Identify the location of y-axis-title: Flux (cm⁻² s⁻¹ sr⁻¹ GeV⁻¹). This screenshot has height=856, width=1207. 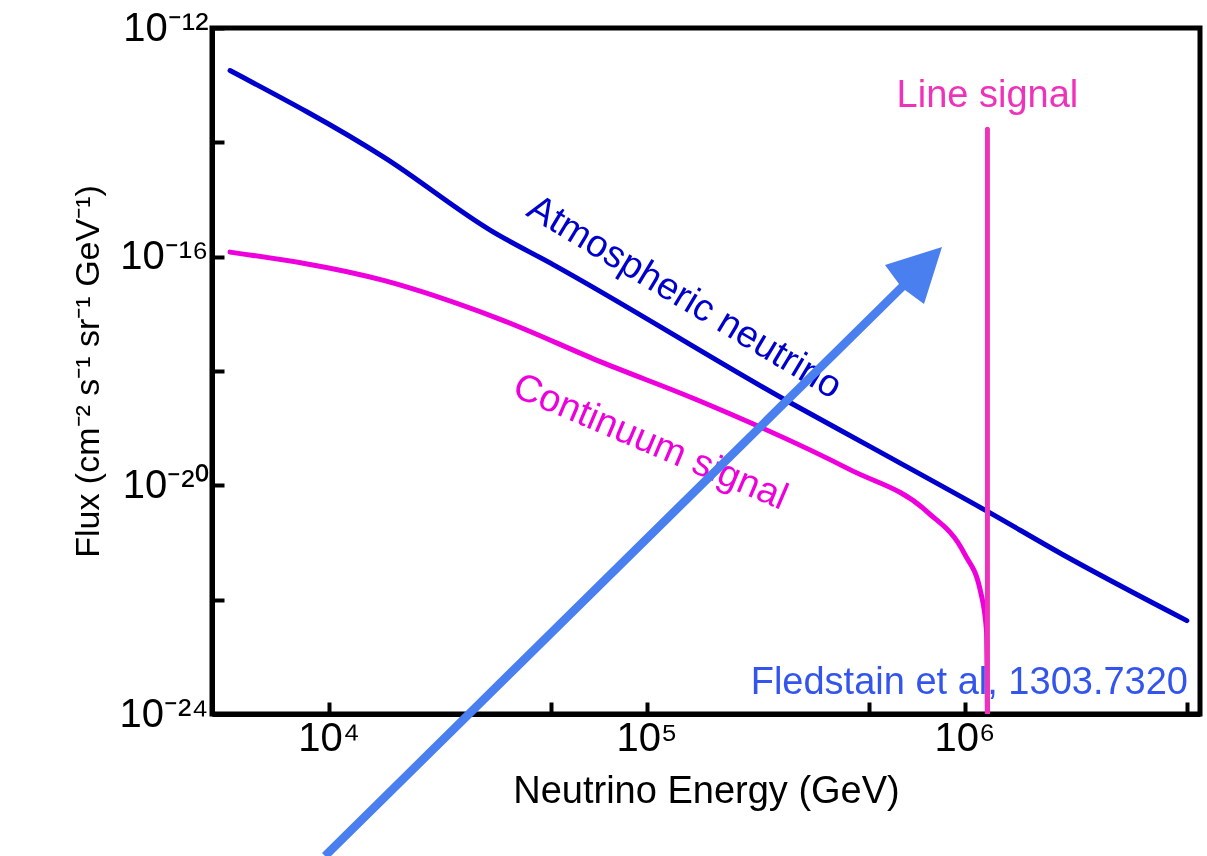
(86, 371).